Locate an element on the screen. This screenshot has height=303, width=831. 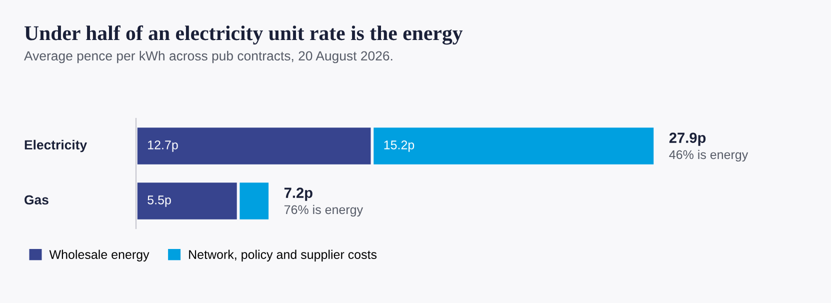
data-label: 15.2p is located at coordinates (399, 146).